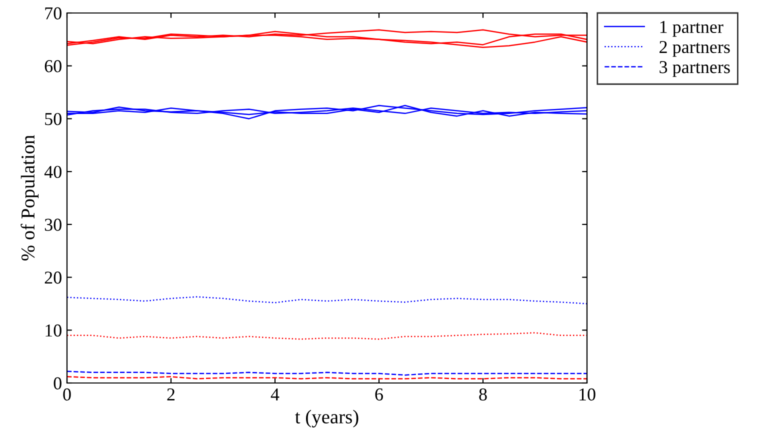  Describe the element at coordinates (54, 330) in the screenshot. I see `y-tick-label: 10` at that location.